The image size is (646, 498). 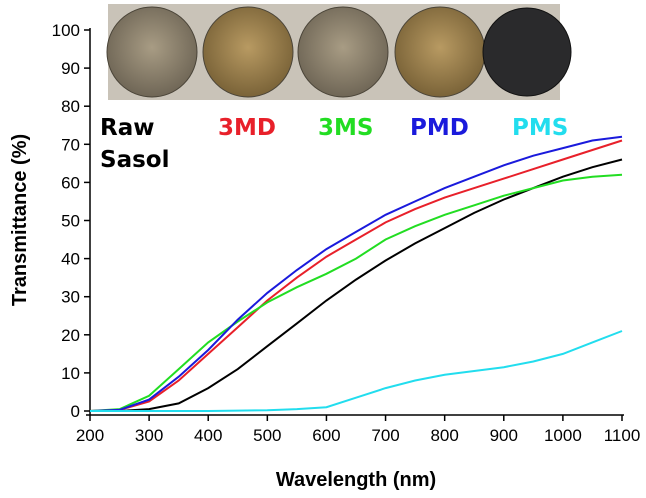 I want to click on y-tick-label: 80, so click(x=70, y=106).